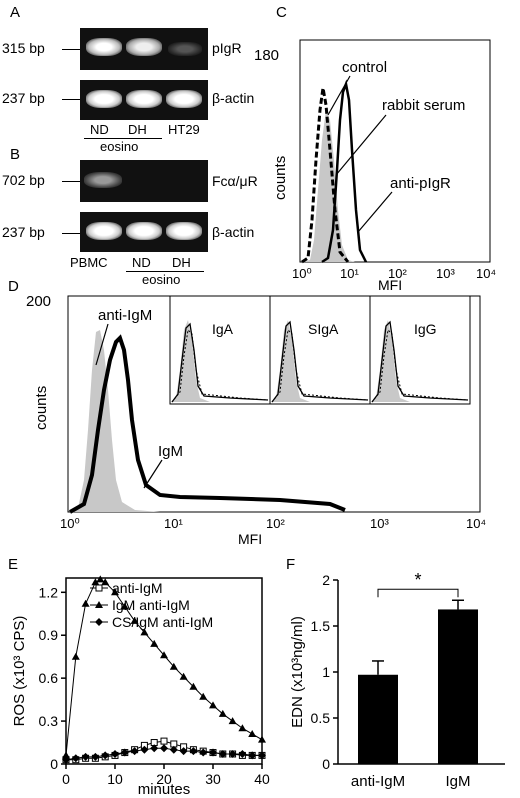 The image size is (520, 798). I want to click on panel-e-legend-label-1: IgM anti-IgM, so click(151, 605).